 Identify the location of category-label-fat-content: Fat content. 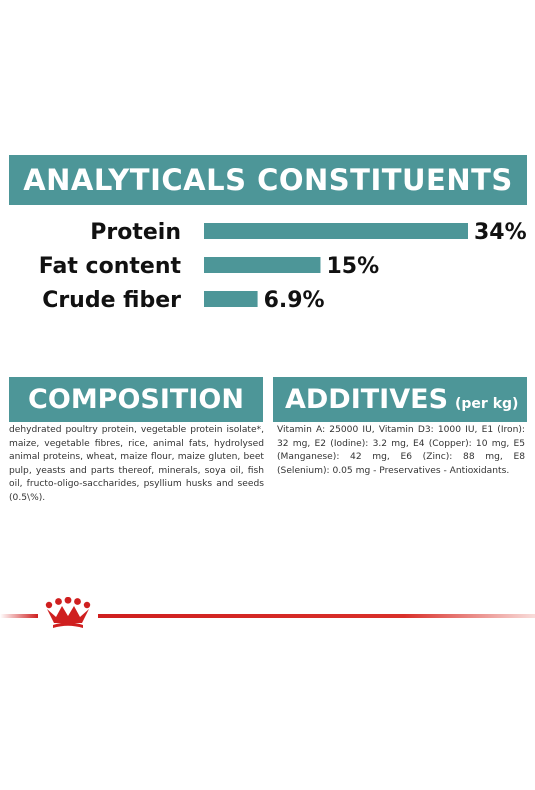
(110, 266).